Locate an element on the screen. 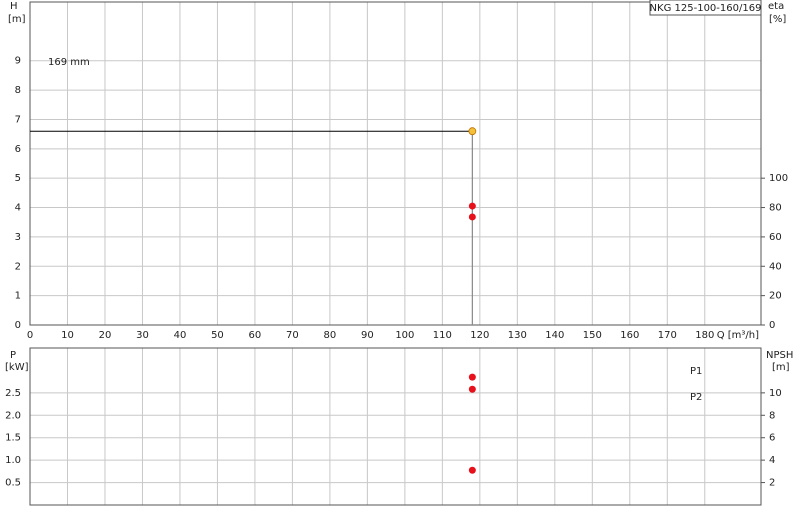  y-tick-label: 1.0 is located at coordinates (13, 460).